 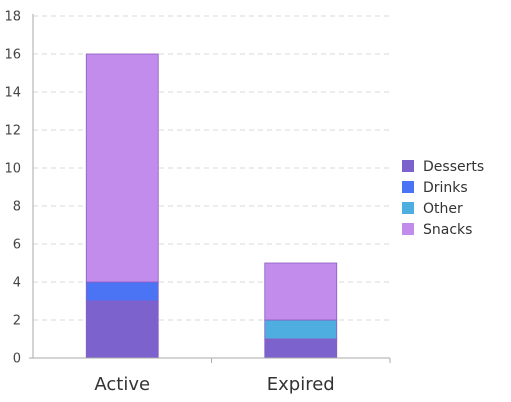 I want to click on legend-label: Drinks, so click(x=445, y=188).